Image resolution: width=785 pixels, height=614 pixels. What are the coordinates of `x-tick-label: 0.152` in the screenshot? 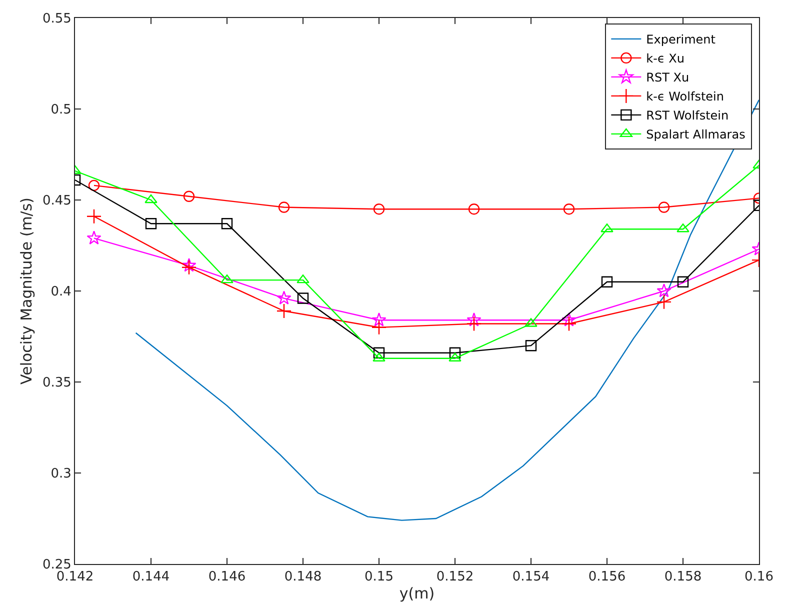 It's located at (455, 577).